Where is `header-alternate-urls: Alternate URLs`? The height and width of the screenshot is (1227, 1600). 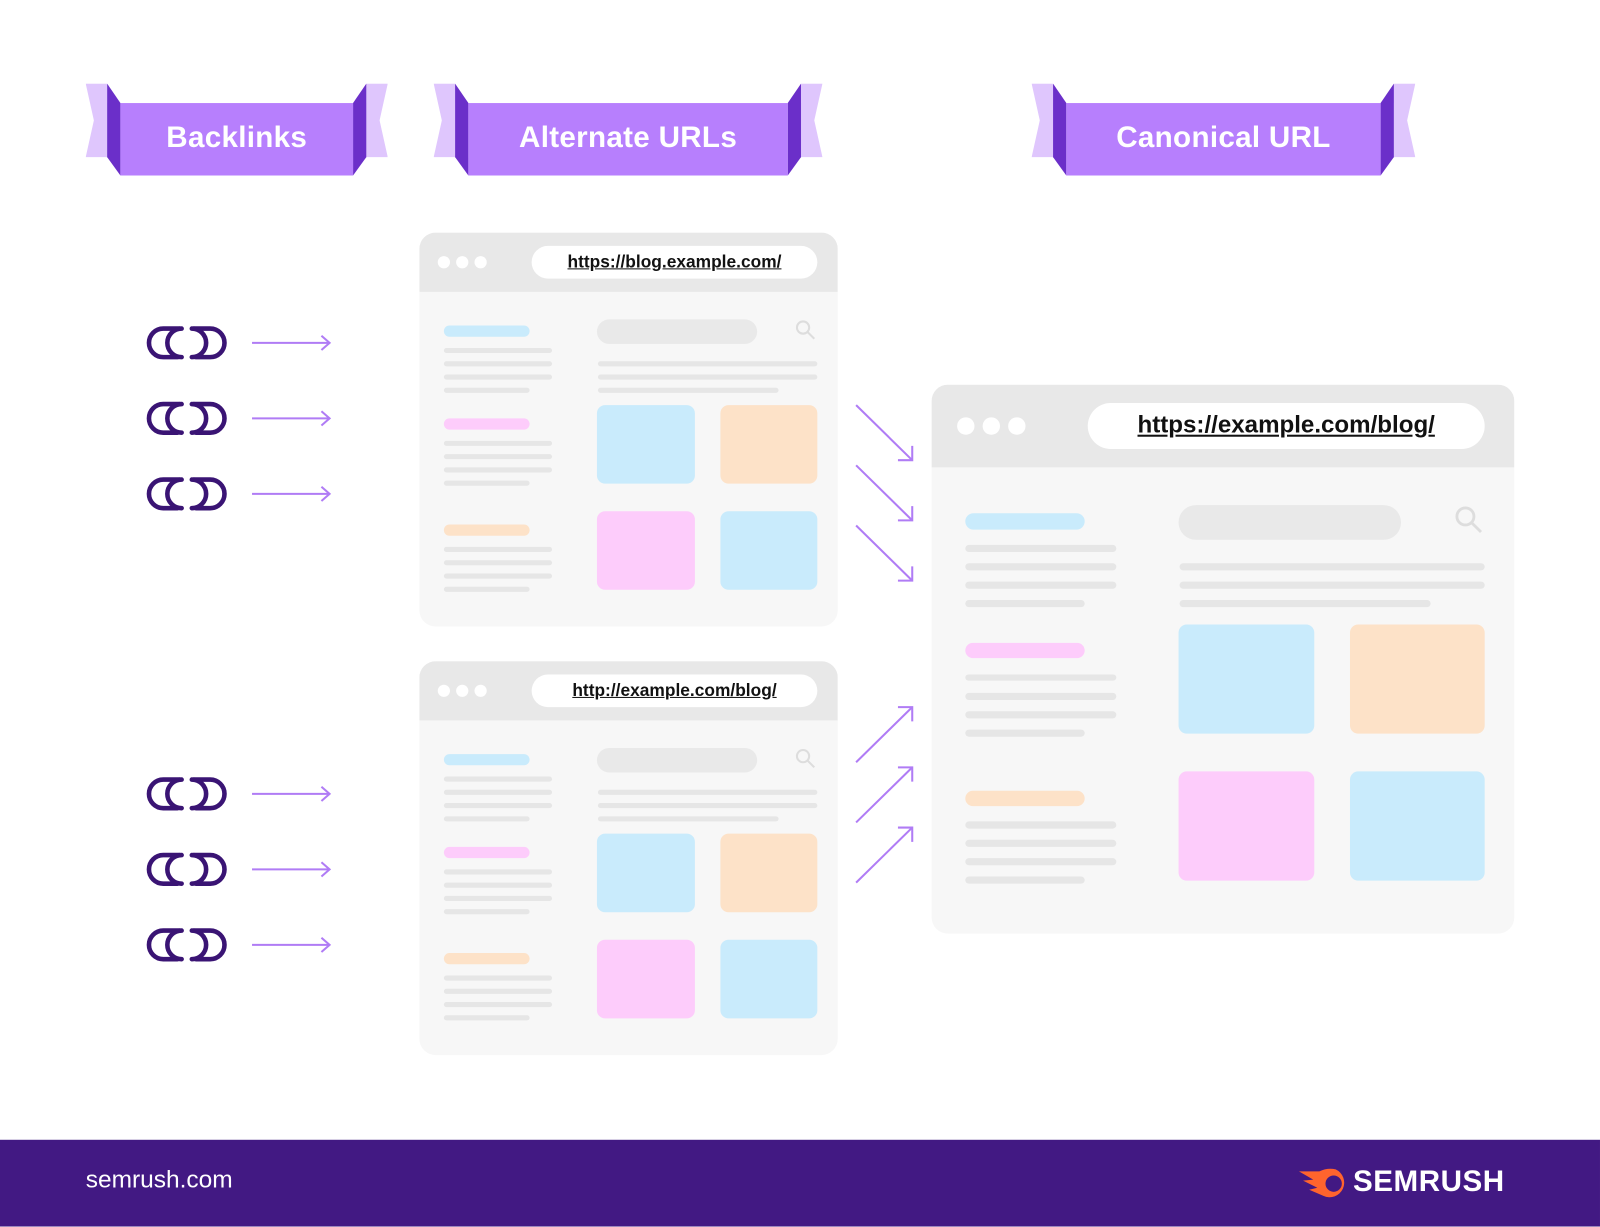 header-alternate-urls: Alternate URLs is located at coordinates (628, 130).